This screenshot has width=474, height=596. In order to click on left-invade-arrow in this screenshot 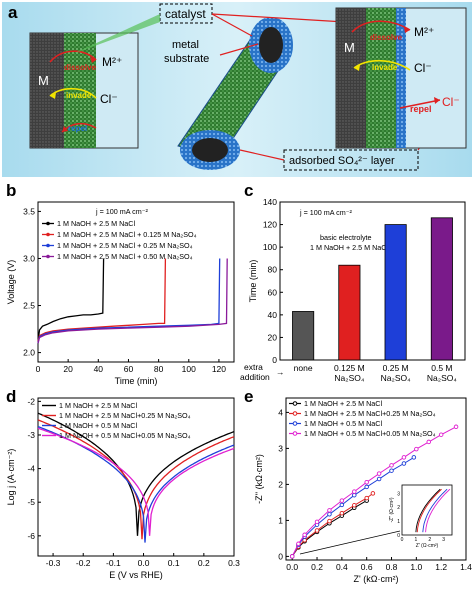, I will do `click(73, 93)`.